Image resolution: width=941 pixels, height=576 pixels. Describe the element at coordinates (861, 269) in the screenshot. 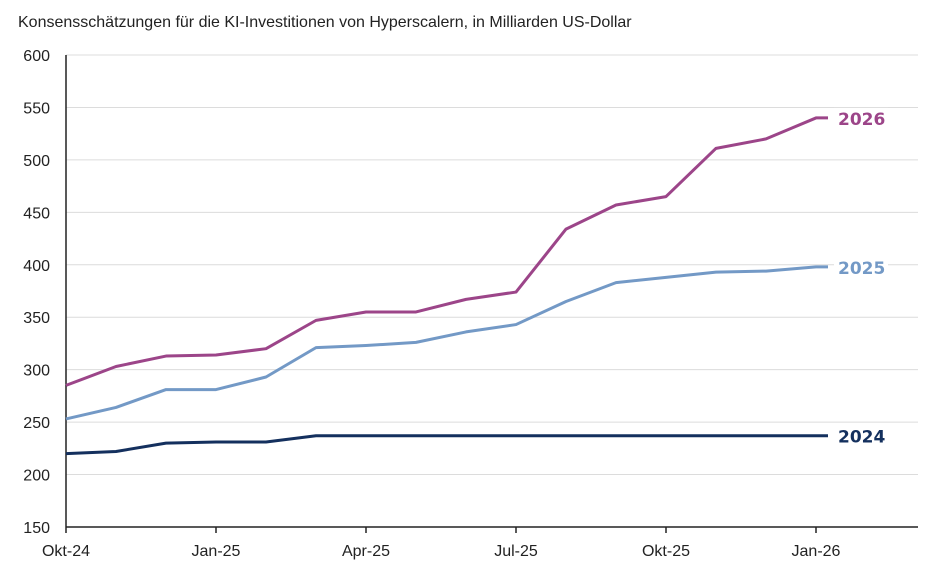

I see `series-label-2025: 2025` at that location.